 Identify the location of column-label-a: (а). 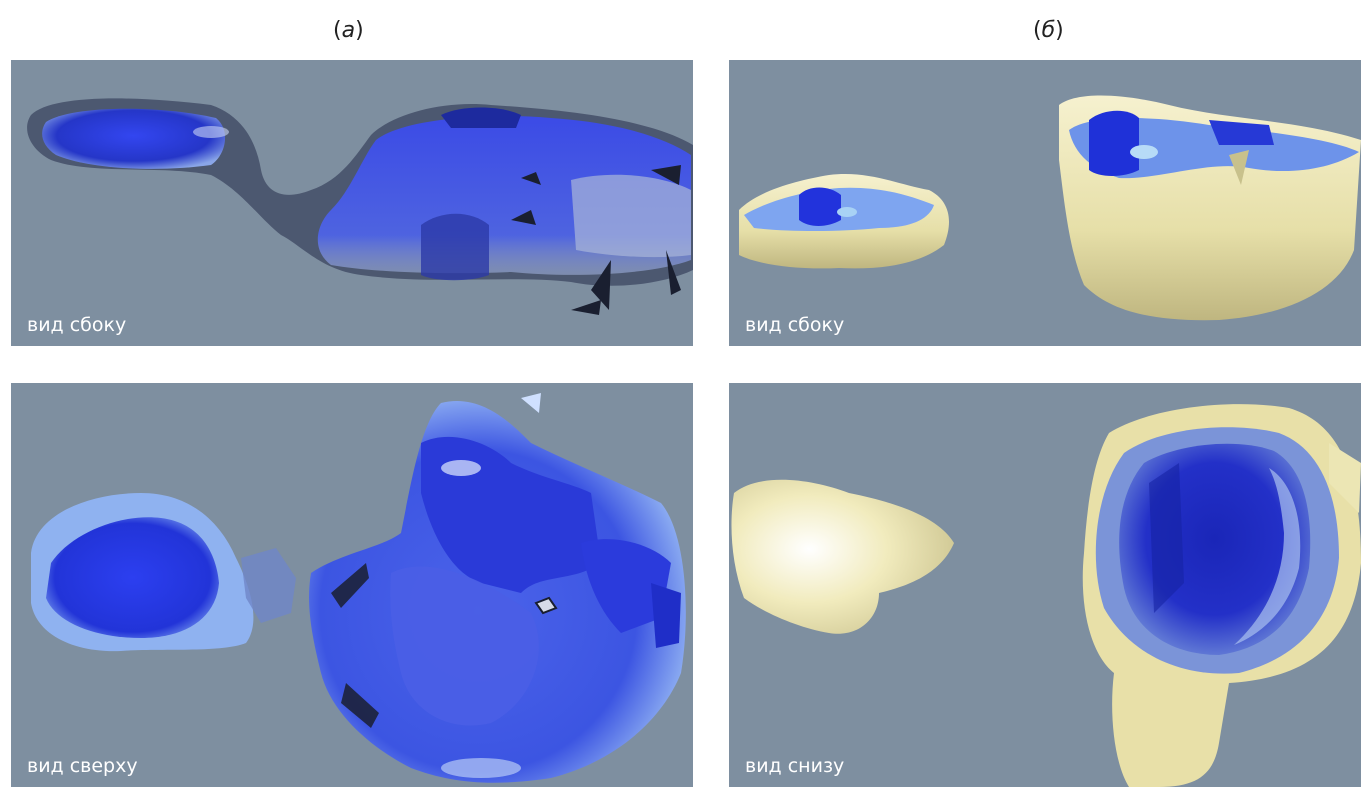
(348, 30).